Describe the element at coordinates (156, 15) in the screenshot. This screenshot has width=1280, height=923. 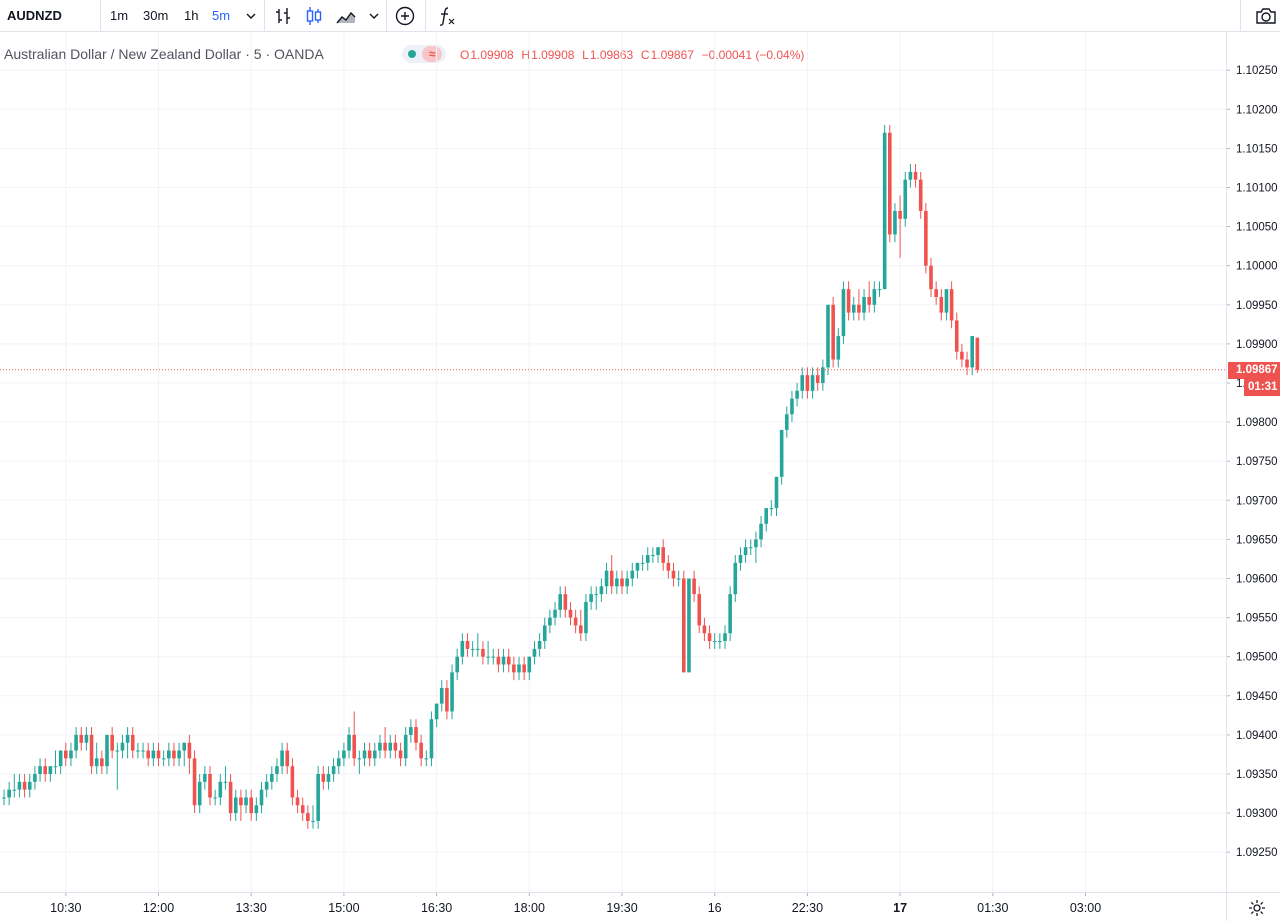
I see `interval-30m-button: 30m` at that location.